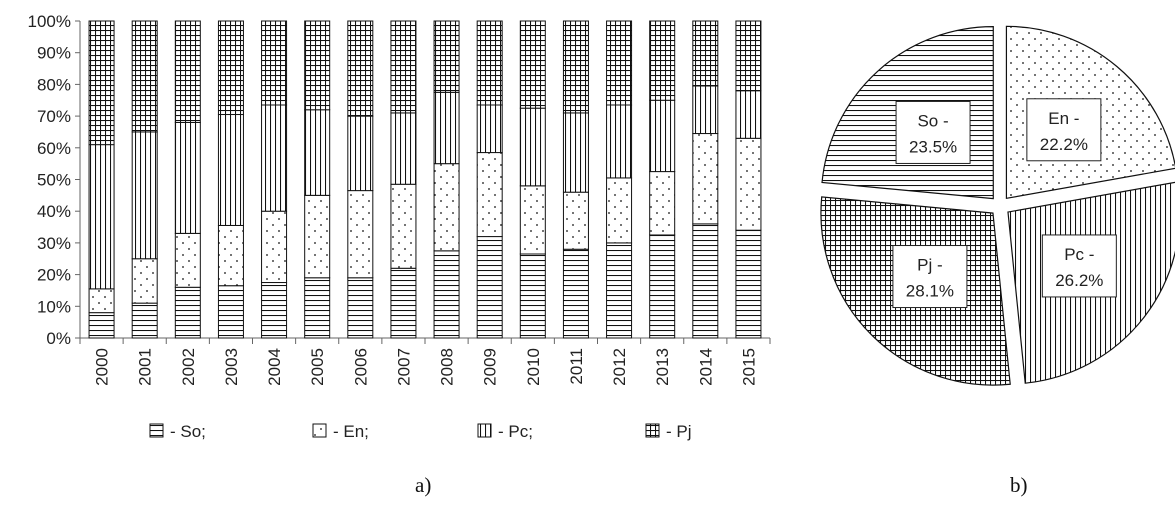 This screenshot has height=525, width=1175. I want to click on bar-segment-so-2007, so click(403, 303).